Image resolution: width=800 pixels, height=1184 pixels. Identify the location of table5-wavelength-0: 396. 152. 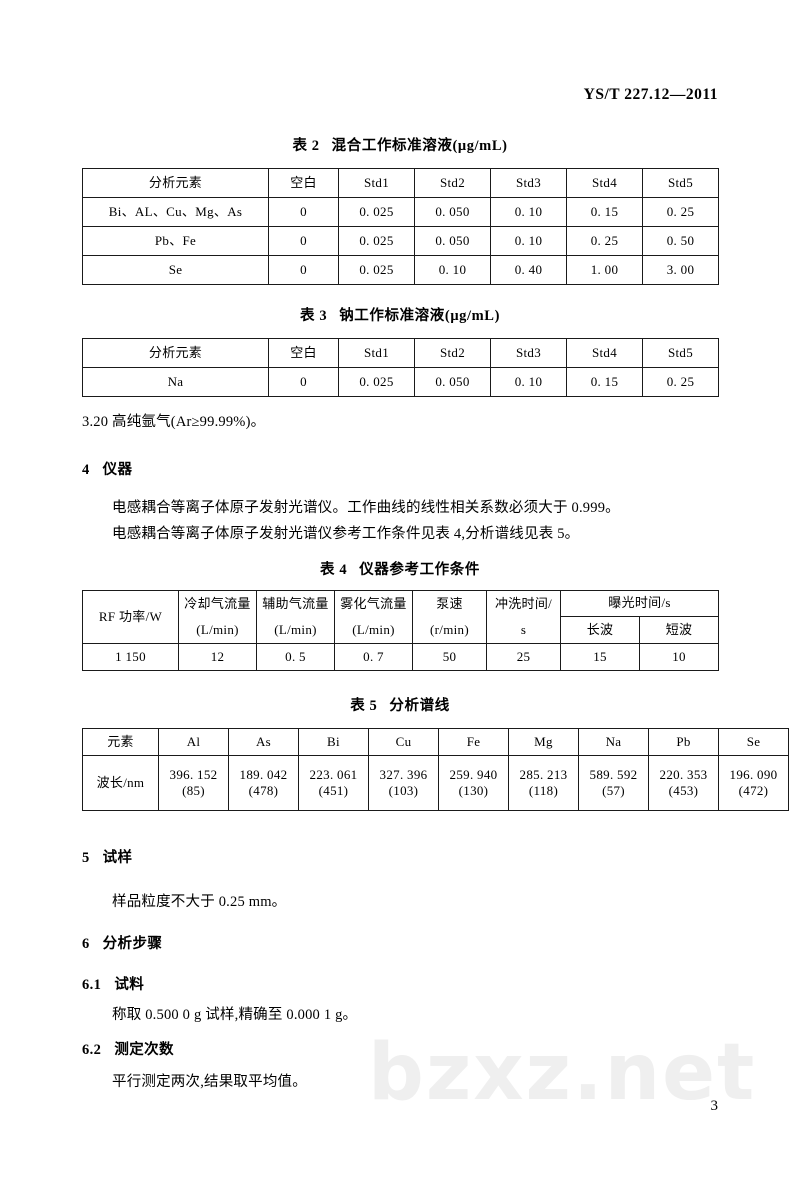
(193, 774).